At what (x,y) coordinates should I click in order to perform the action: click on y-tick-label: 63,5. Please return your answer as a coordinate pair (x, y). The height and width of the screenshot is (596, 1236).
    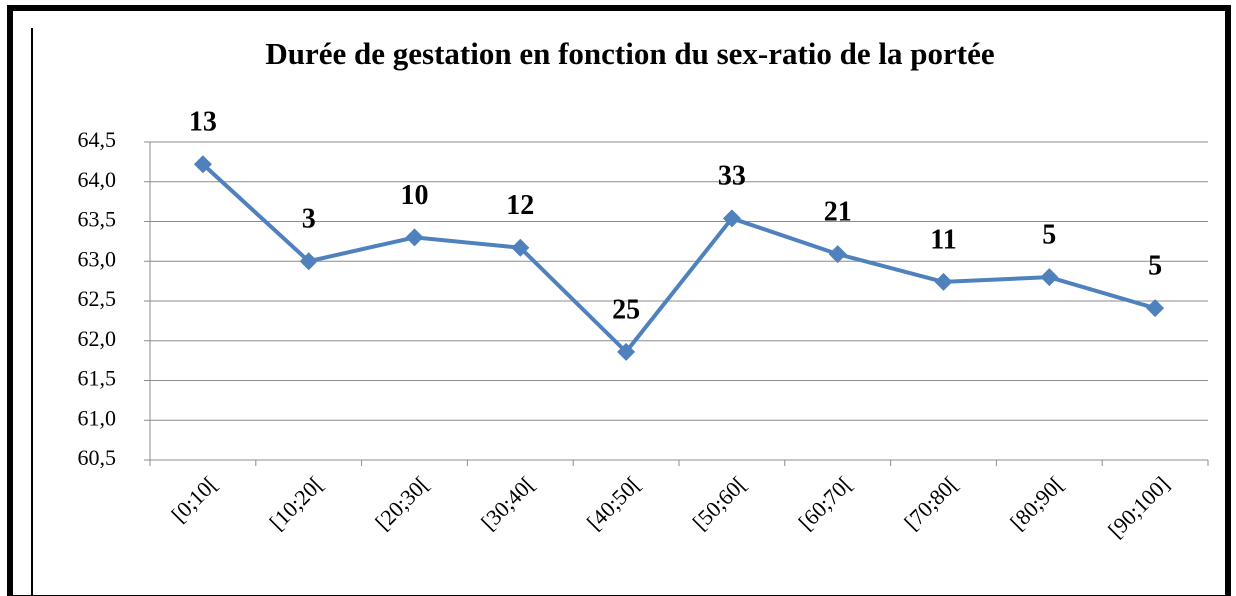
    Looking at the image, I should click on (97, 219).